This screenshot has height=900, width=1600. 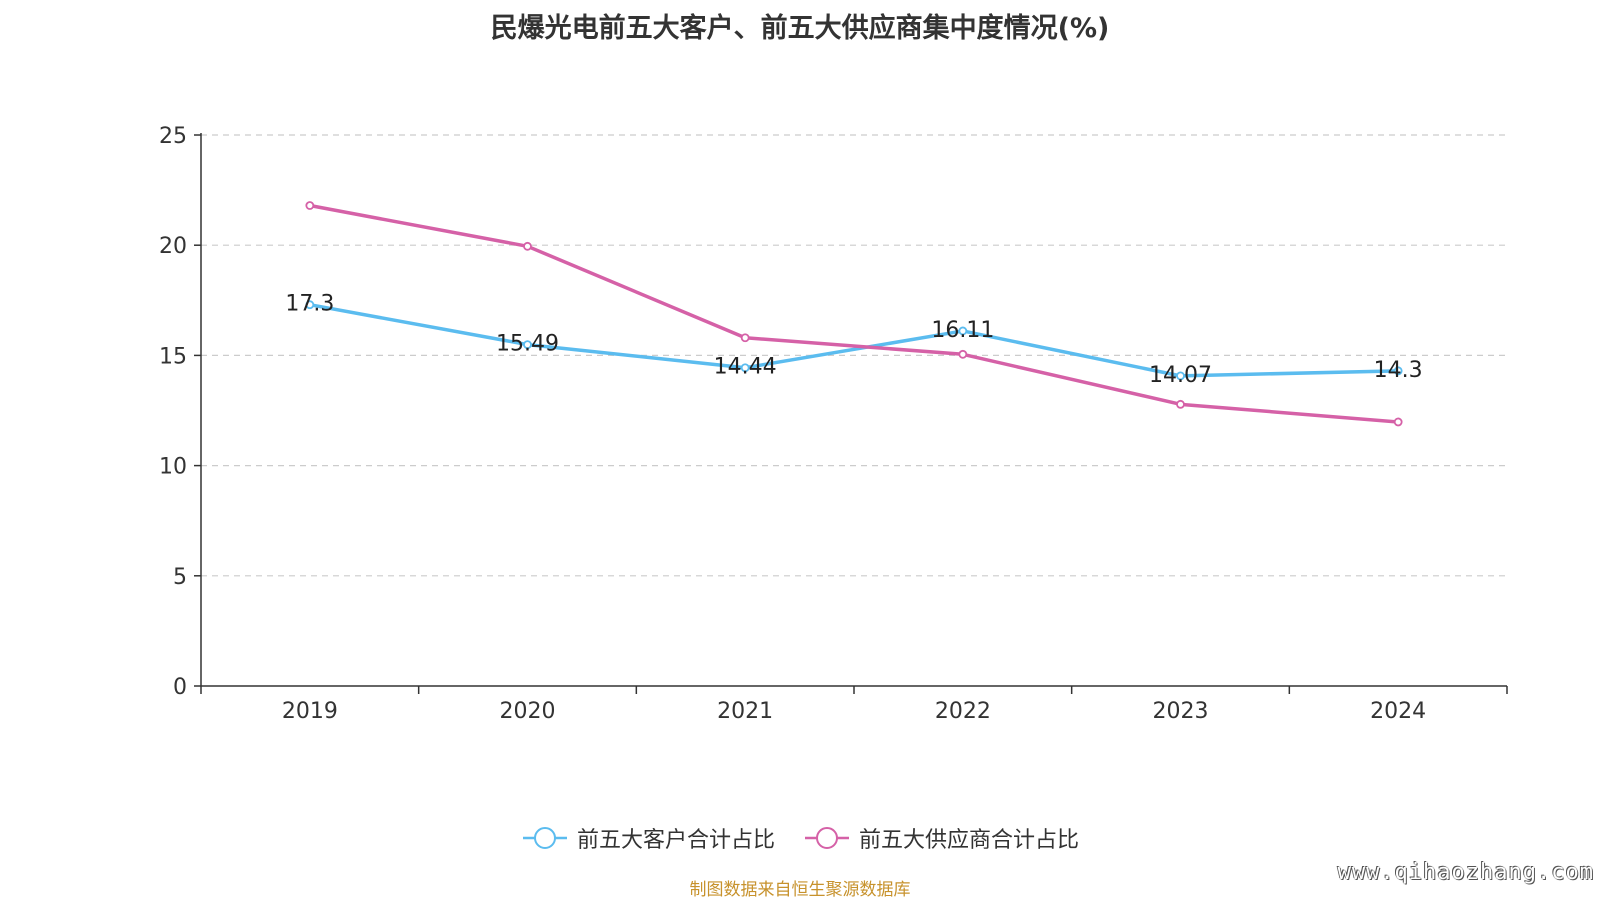 What do you see at coordinates (800, 838) in the screenshot?
I see `legend: 前五大客户合计占比 前五大供应商合计占比` at bounding box center [800, 838].